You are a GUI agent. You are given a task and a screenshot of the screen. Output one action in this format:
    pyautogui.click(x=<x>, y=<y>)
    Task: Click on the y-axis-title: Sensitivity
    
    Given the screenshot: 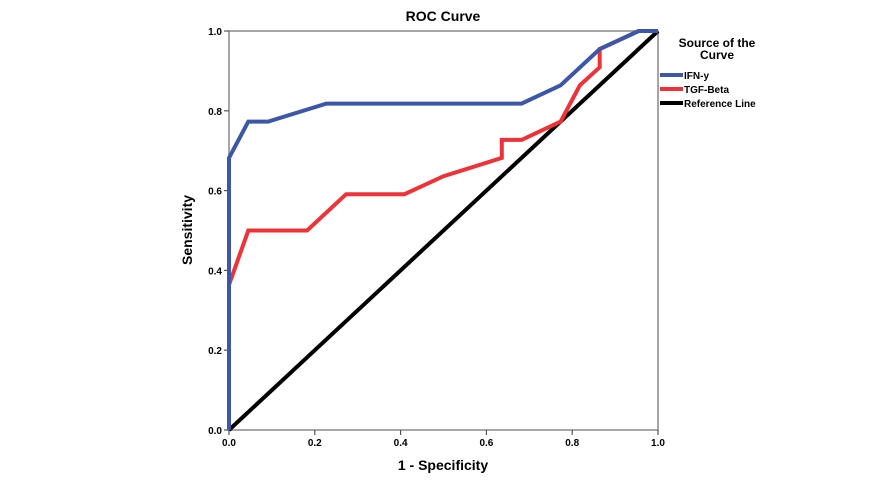 What is the action you would take?
    pyautogui.click(x=187, y=230)
    